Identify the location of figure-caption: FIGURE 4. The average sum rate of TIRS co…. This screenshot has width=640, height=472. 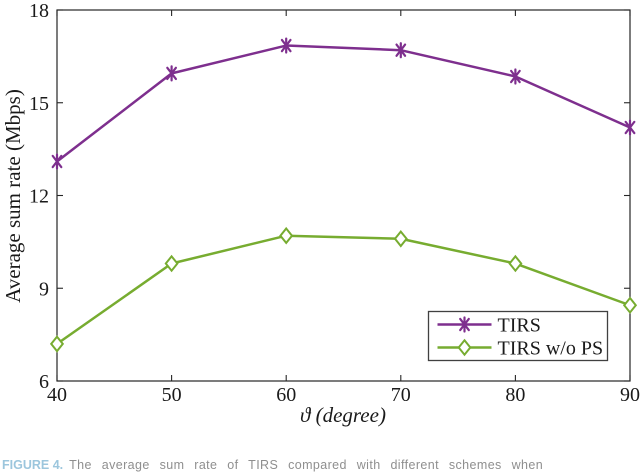
(320, 465).